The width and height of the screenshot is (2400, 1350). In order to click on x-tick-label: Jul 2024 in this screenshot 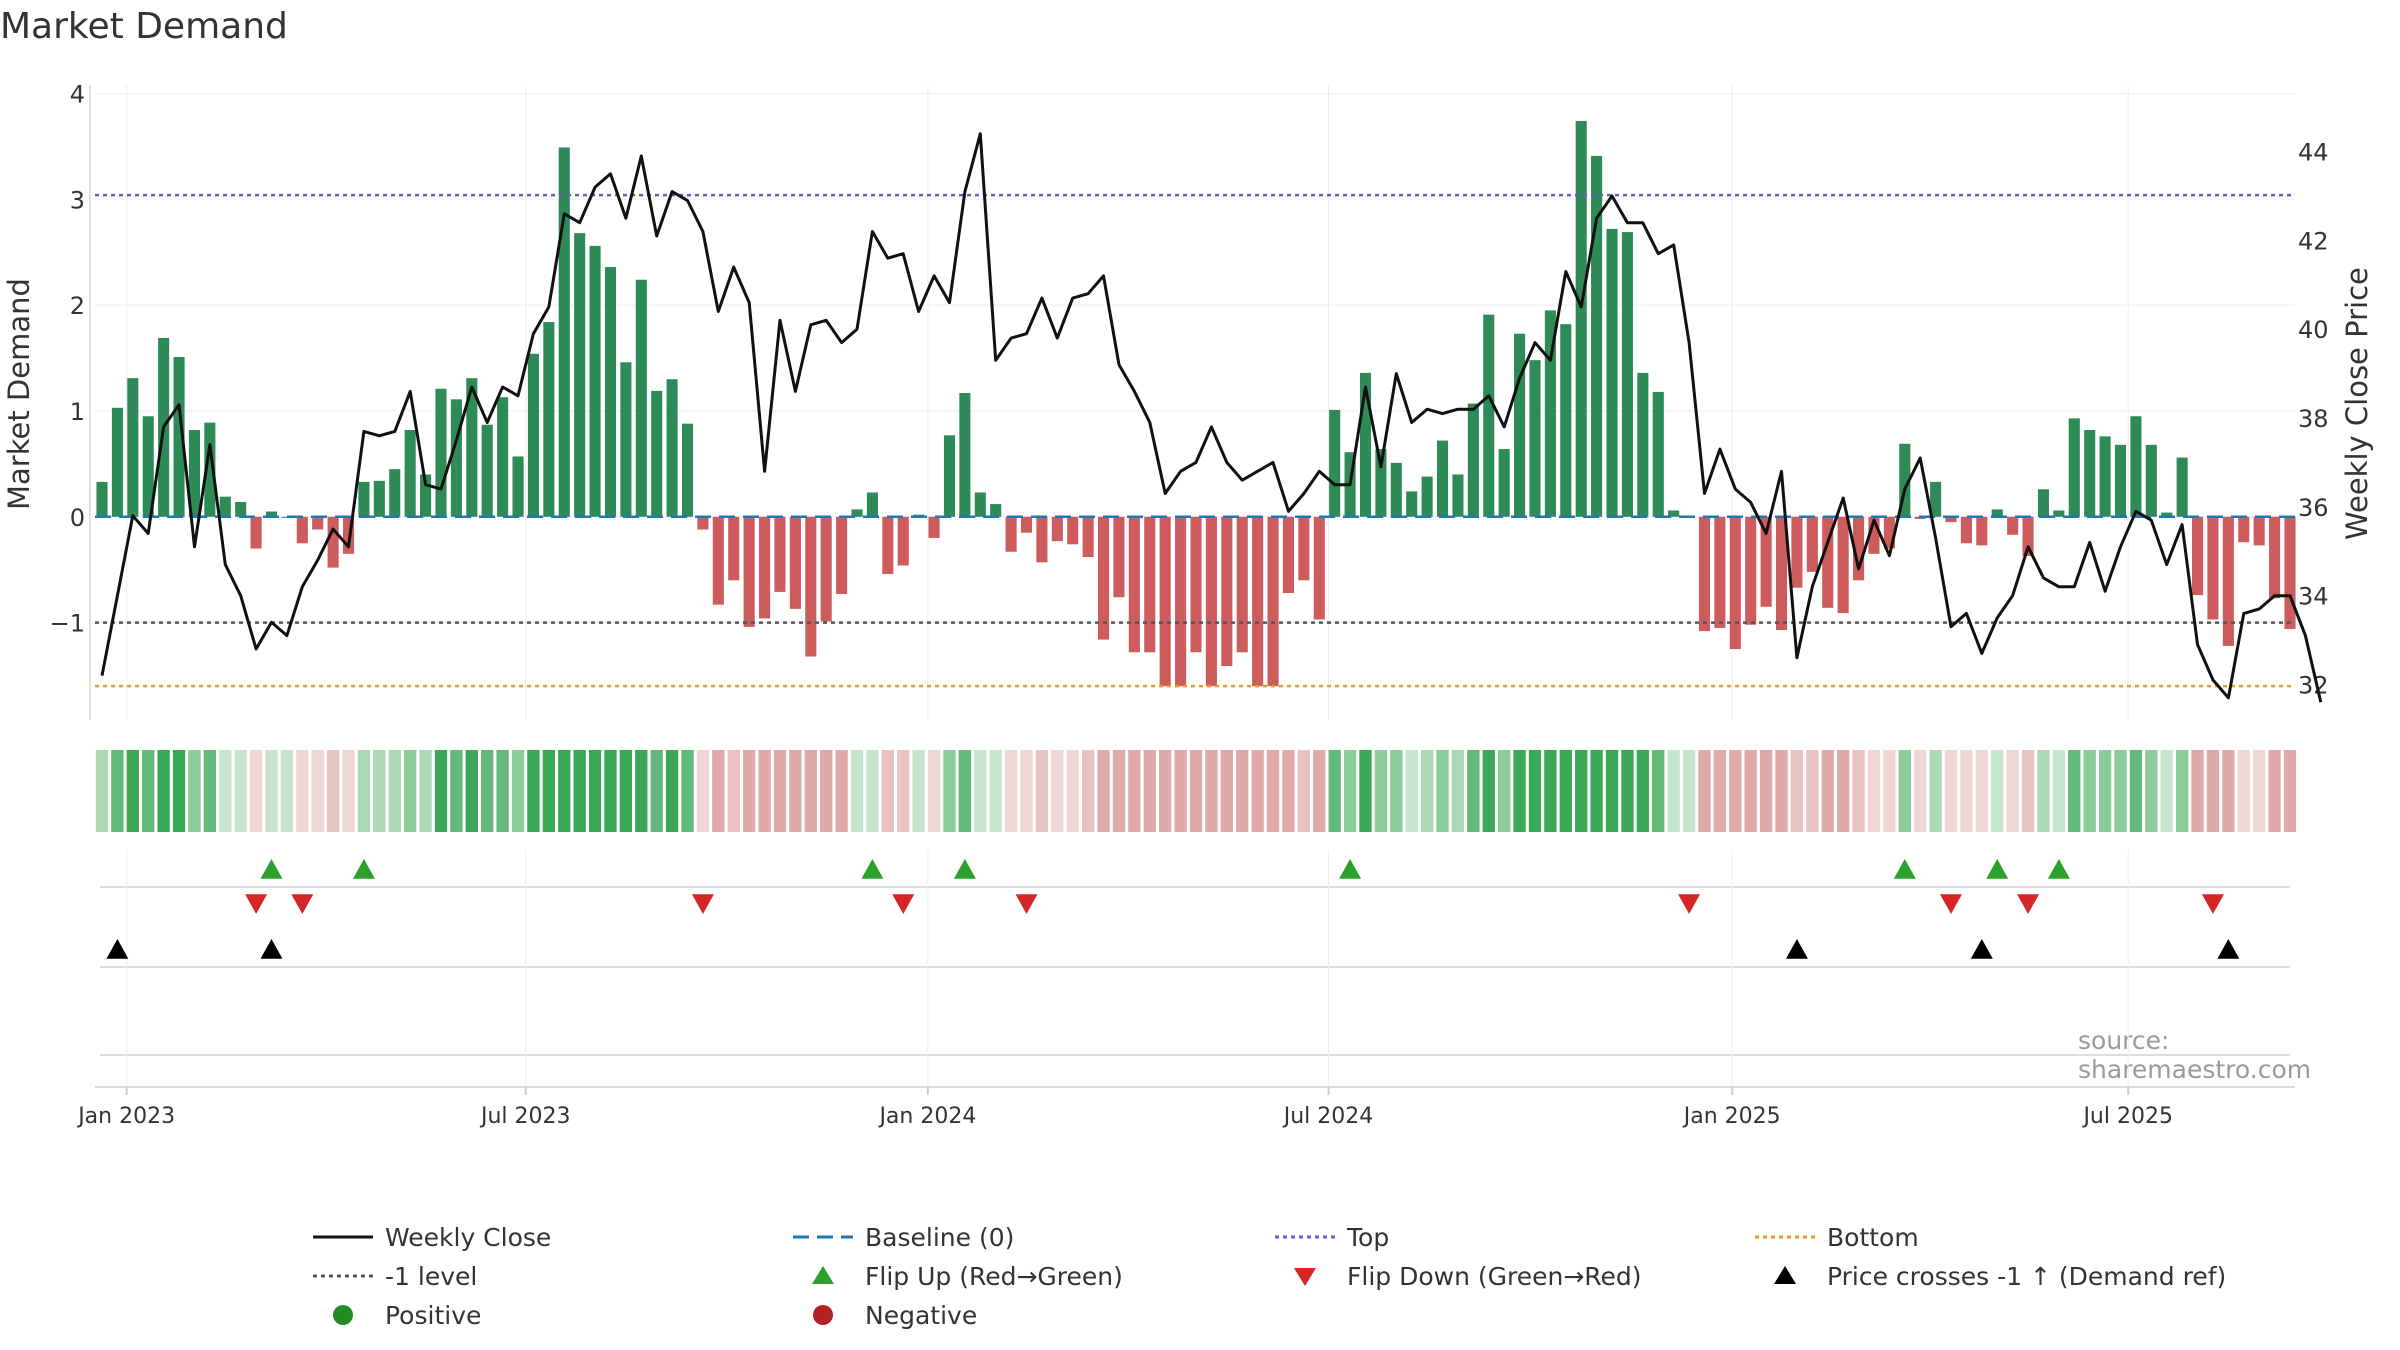, I will do `click(1328, 1116)`.